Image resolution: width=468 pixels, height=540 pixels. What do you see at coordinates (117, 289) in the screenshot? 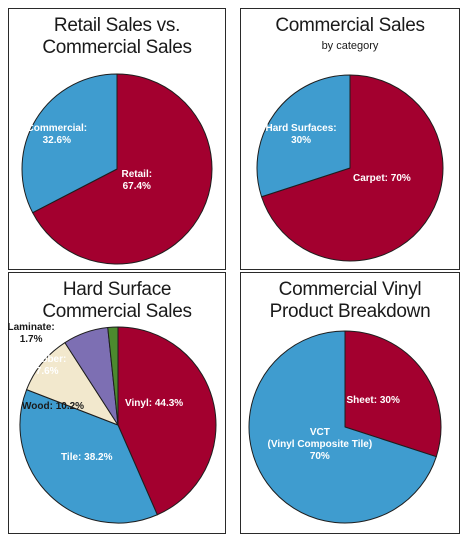
I see `chart-title-line: Hard Surface` at bounding box center [117, 289].